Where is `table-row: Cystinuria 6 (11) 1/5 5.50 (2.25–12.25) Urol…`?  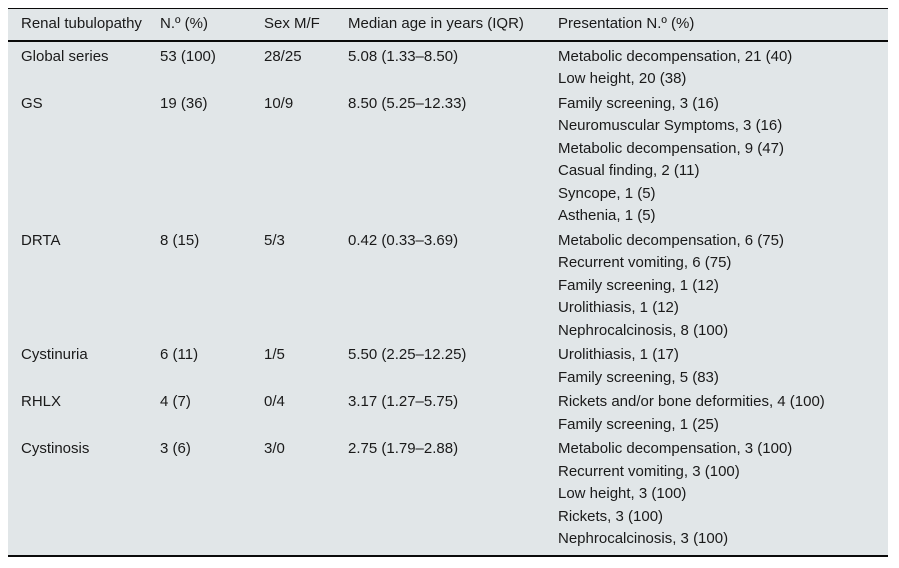
table-row: Cystinuria 6 (11) 1/5 5.50 (2.25–12.25) Urol… is located at coordinates (448, 365).